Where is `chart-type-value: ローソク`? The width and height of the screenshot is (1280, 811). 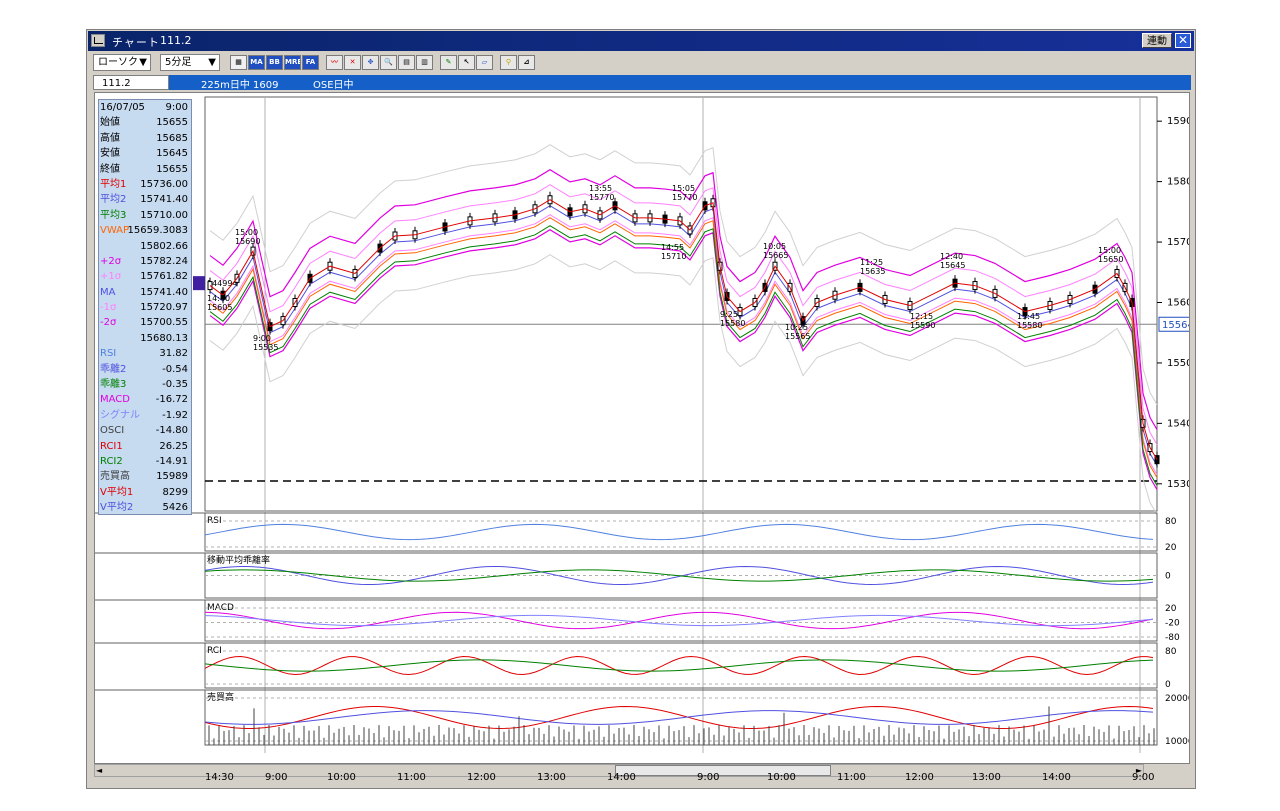 chart-type-value: ローソク is located at coordinates (118, 62).